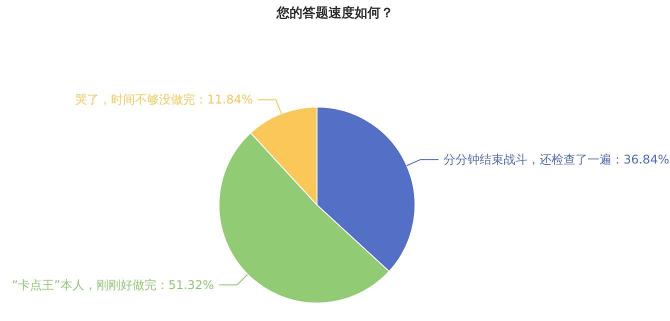  What do you see at coordinates (113, 285) in the screenshot?
I see `slice-label: “卡点王”本人，刚刚好做完：51.32%` at bounding box center [113, 285].